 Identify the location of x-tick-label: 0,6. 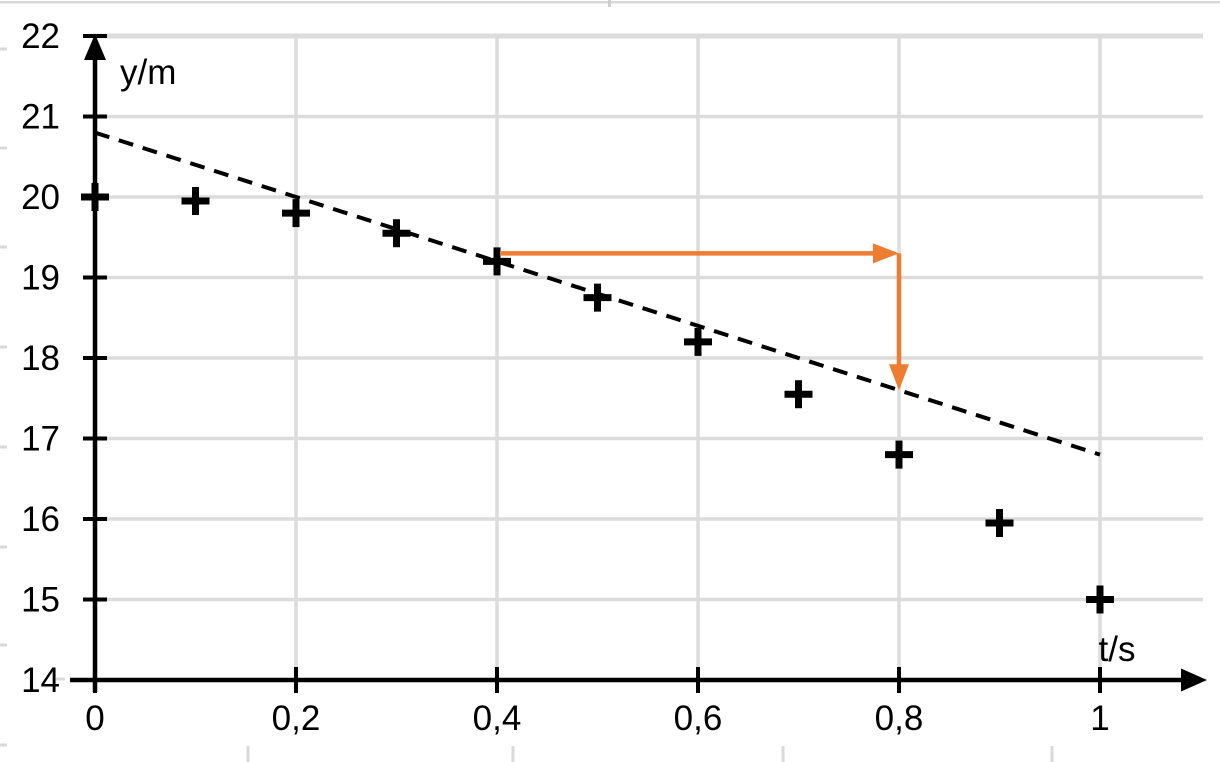
(698, 718).